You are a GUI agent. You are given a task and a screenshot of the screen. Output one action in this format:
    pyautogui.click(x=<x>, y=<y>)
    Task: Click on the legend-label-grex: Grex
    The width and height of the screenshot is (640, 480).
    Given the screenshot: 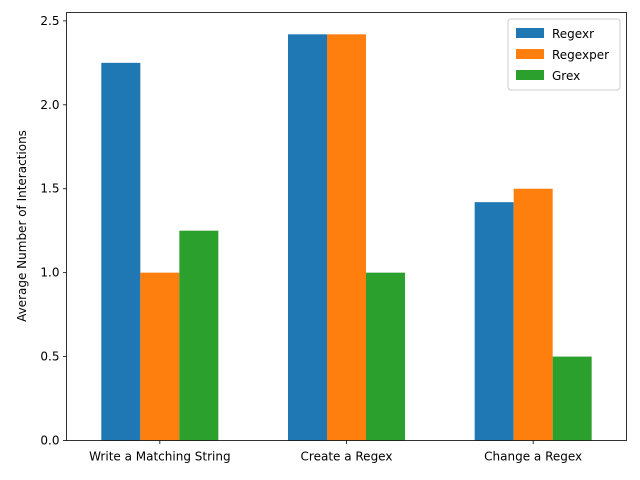 What is the action you would take?
    pyautogui.click(x=566, y=76)
    